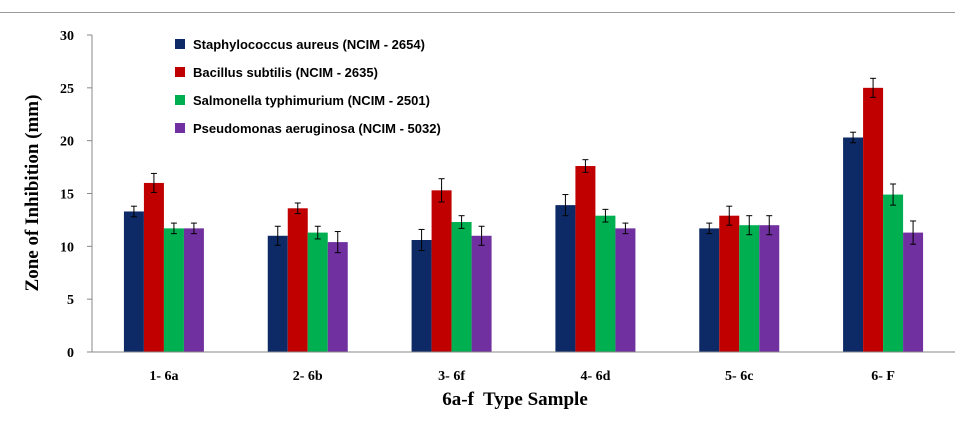  I want to click on y-tick-label: 0, so click(70, 353).